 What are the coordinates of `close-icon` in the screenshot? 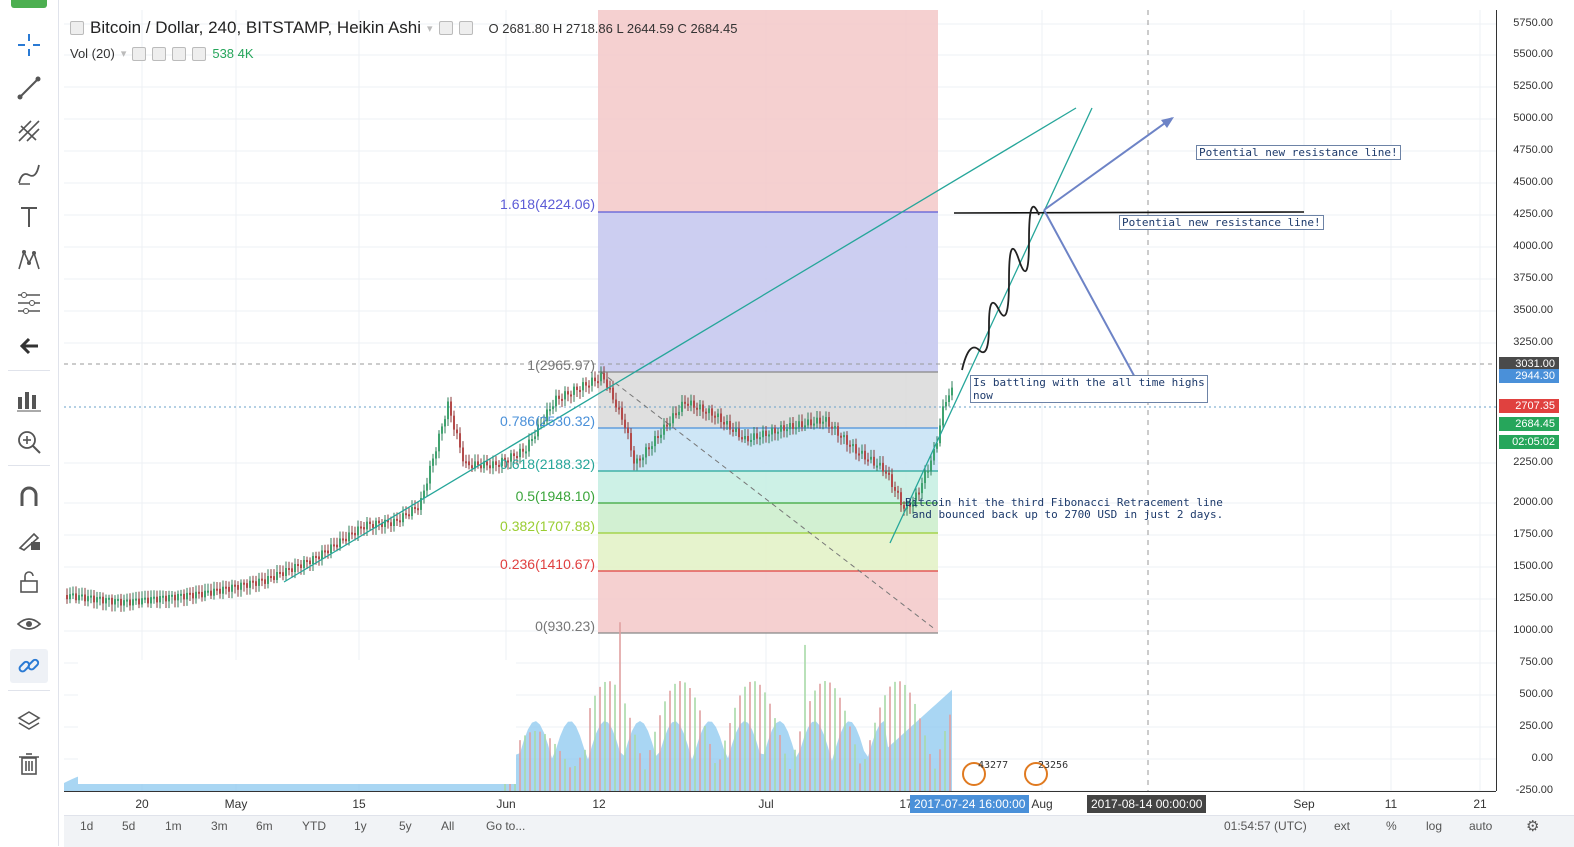 It's located at (199, 53).